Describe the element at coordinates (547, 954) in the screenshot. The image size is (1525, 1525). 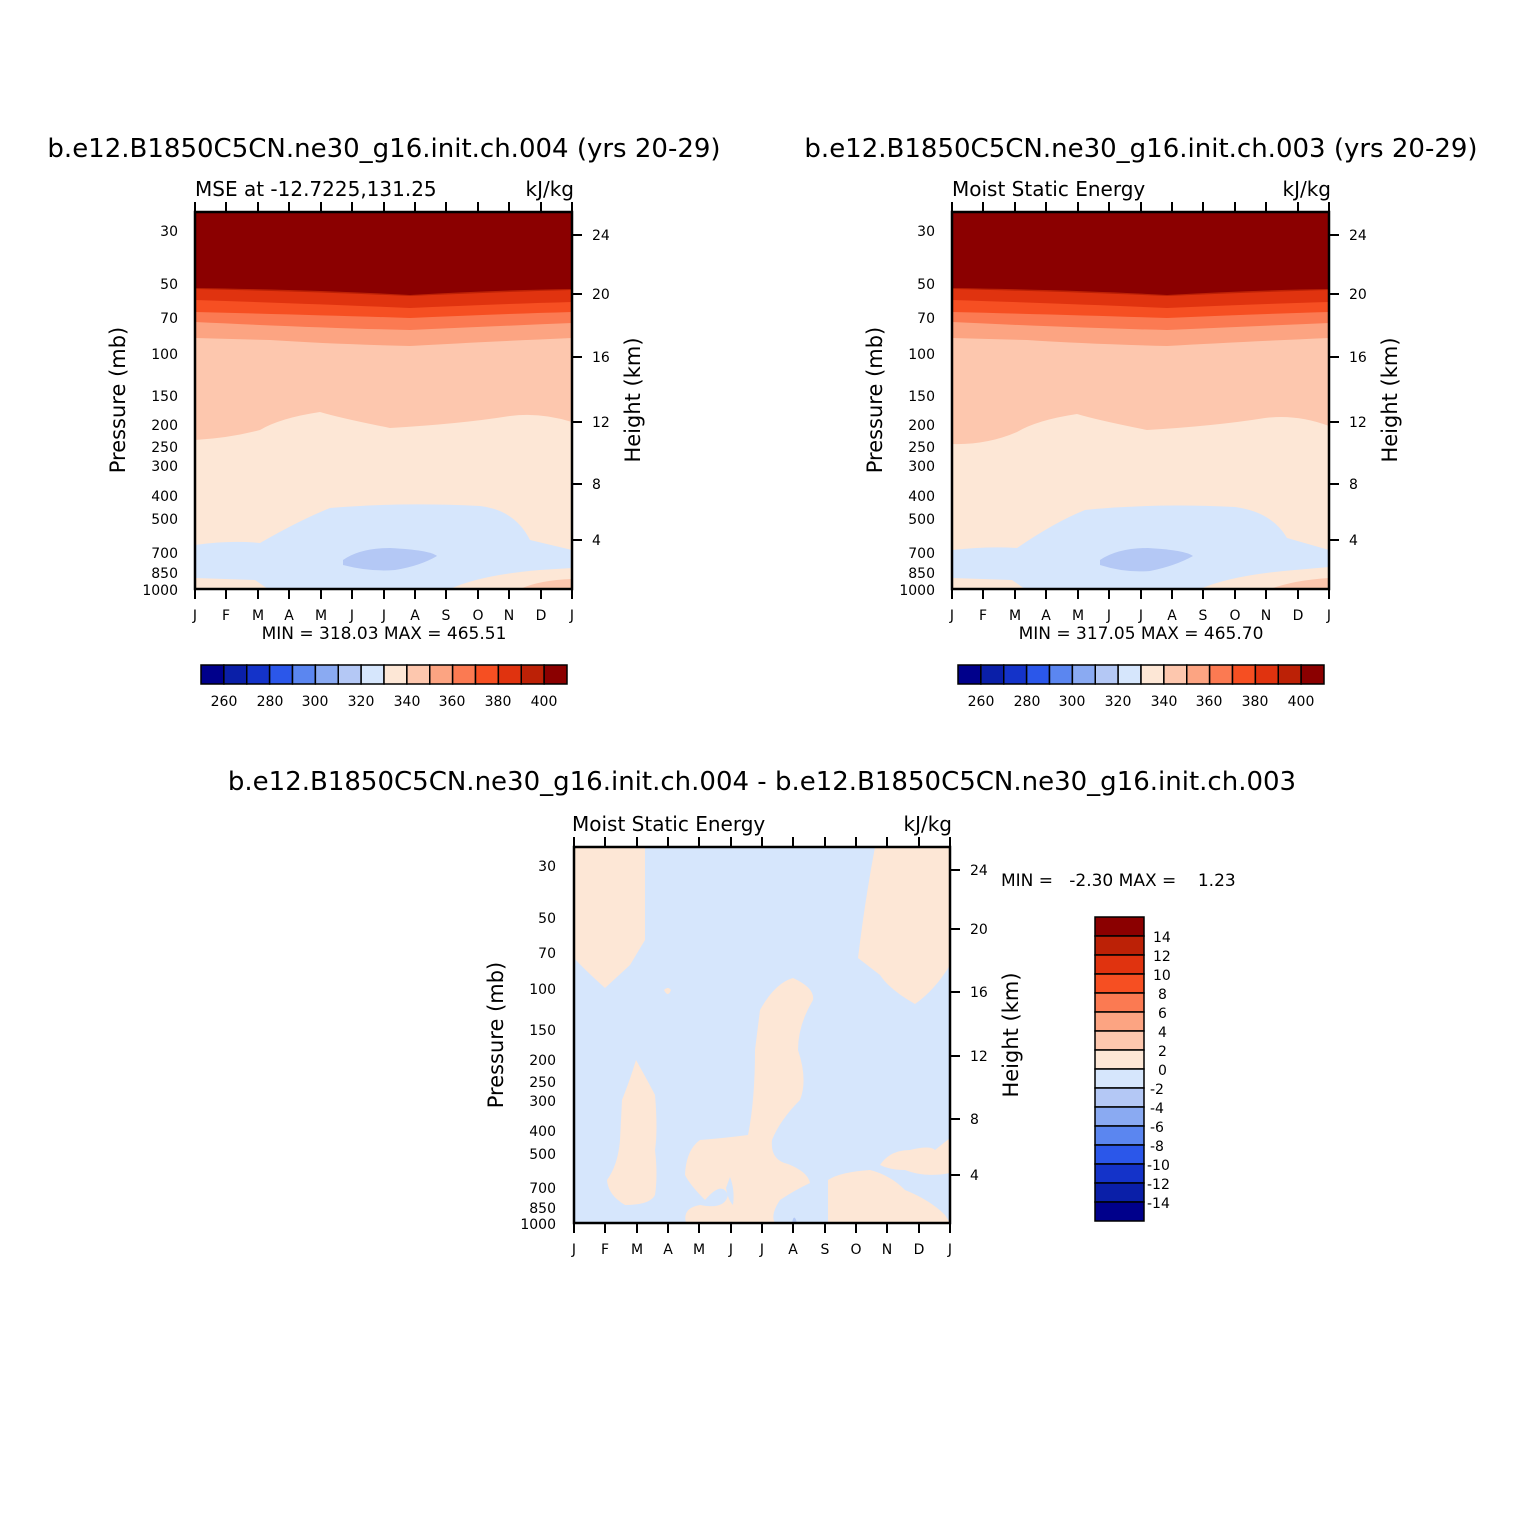
I see `svg-text: 70` at that location.